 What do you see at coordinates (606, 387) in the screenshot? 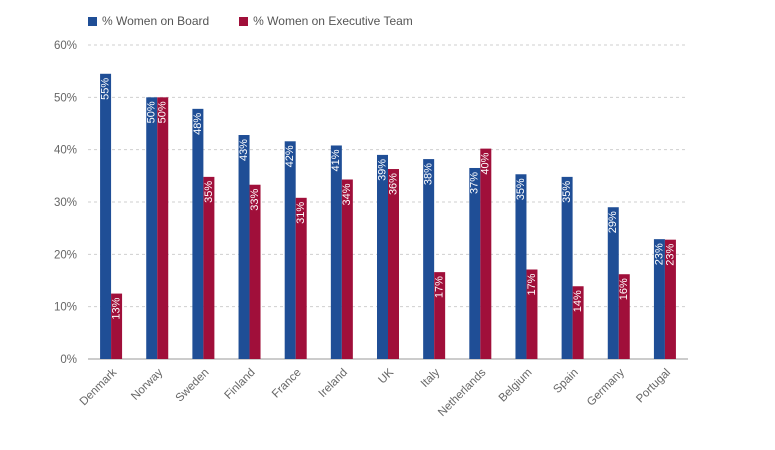
I see `x-tick-label: Germany` at bounding box center [606, 387].